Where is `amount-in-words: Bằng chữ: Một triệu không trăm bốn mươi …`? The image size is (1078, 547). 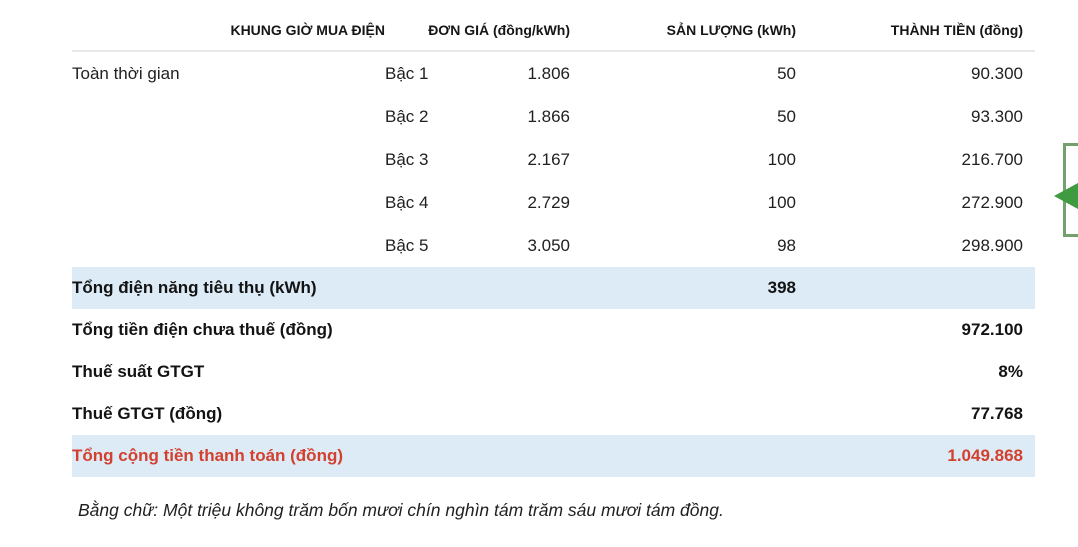
amount-in-words: Bằng chữ: Một triệu không trăm bốn mươi … is located at coordinates (401, 510).